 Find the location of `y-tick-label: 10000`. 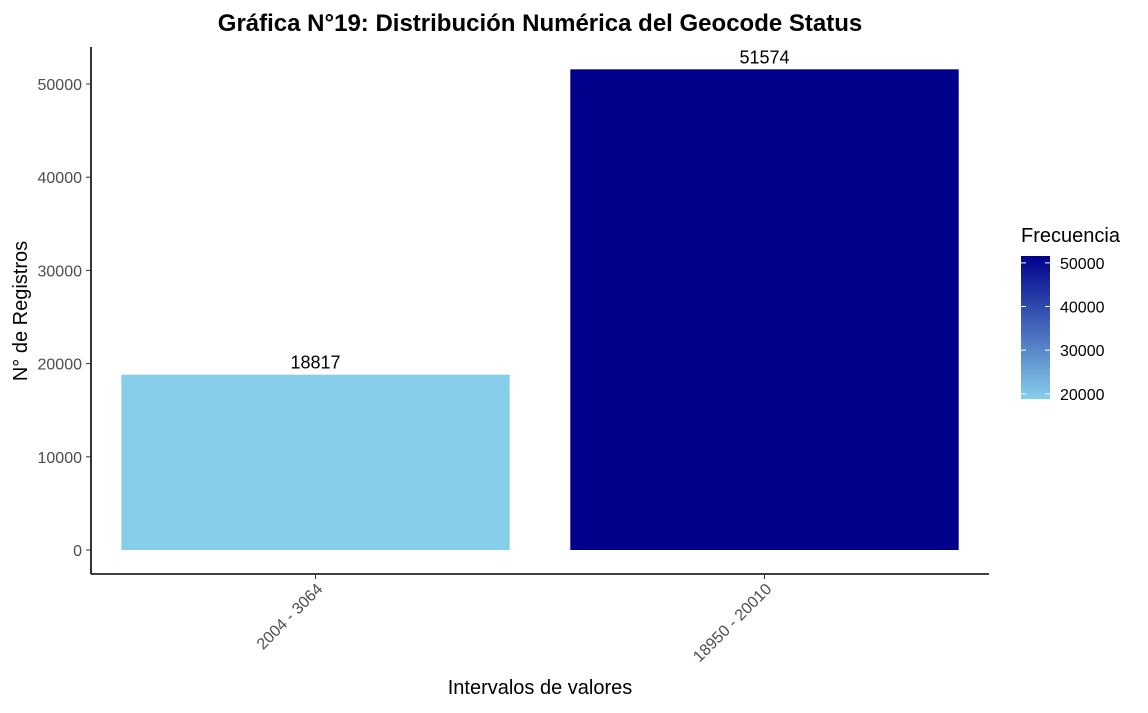

y-tick-label: 10000 is located at coordinates (60, 458).